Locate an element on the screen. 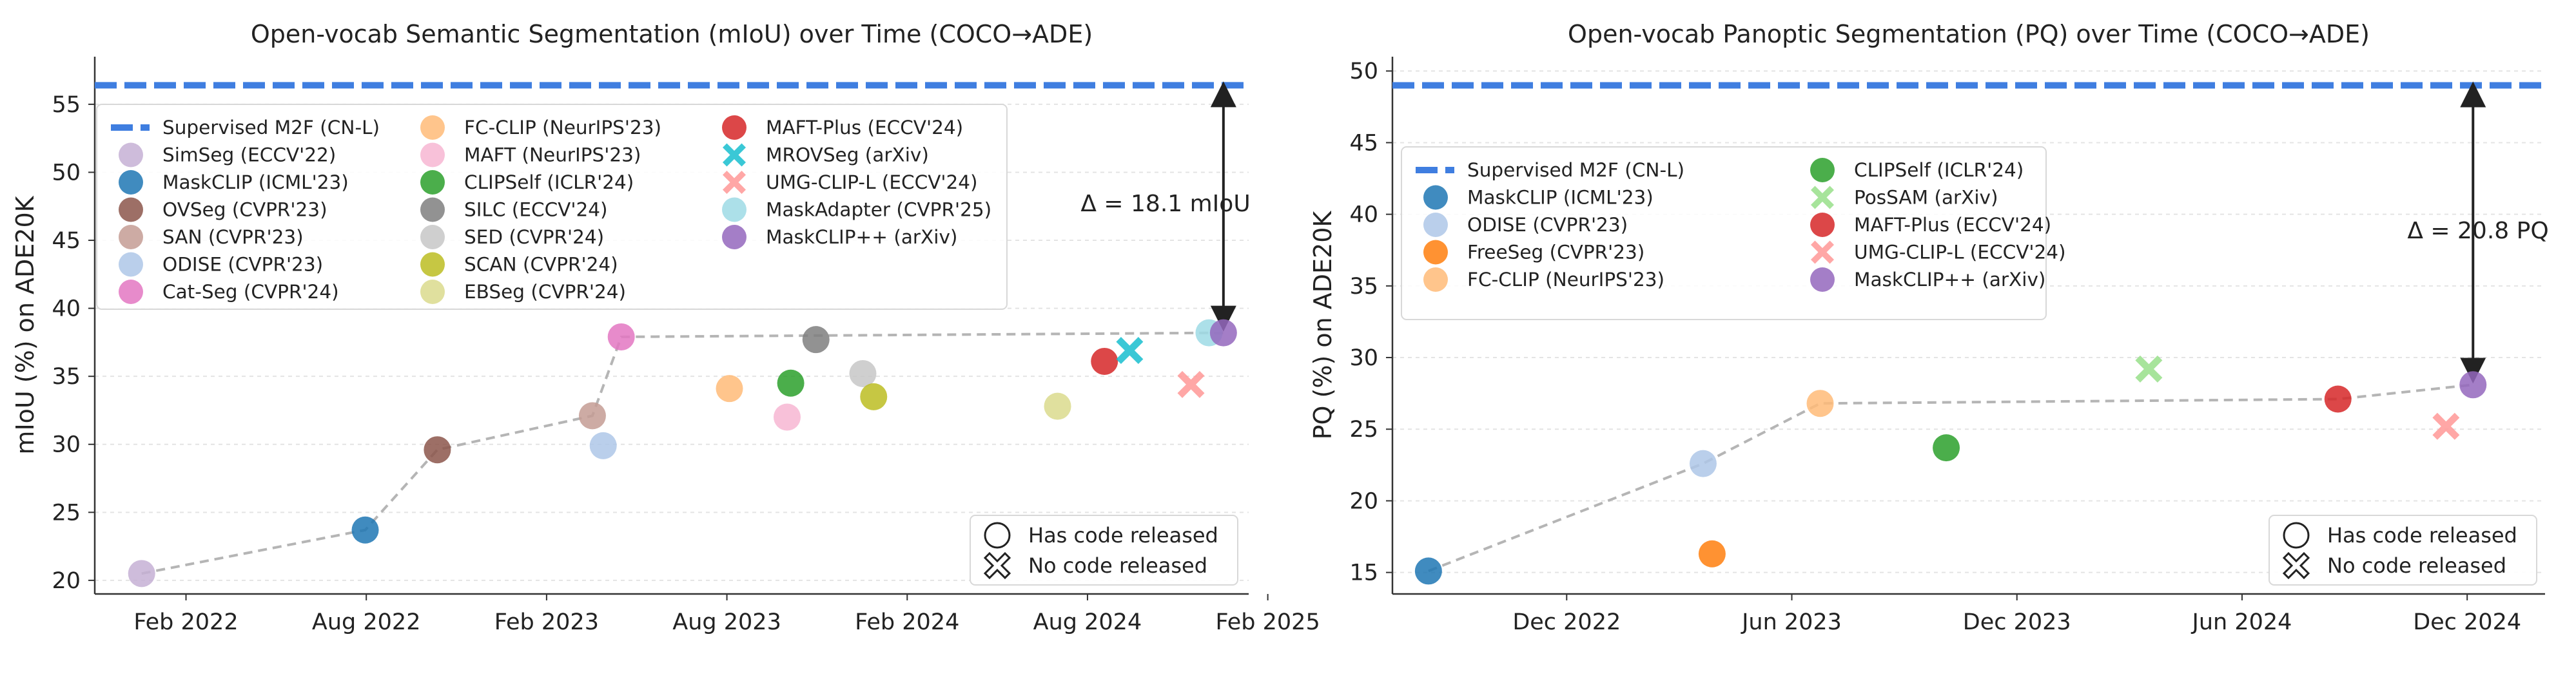  x-tick-label: Aug 2022 is located at coordinates (366, 622).